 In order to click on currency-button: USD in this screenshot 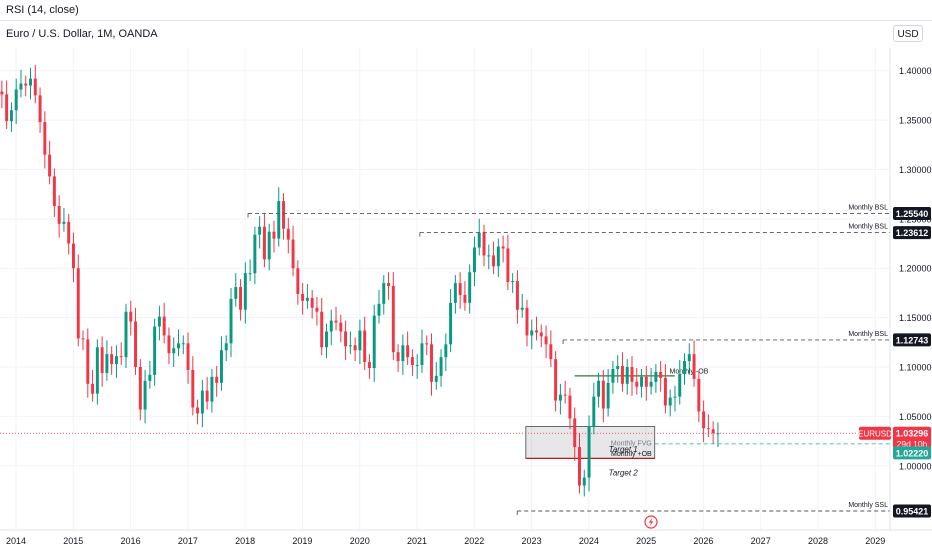, I will do `click(908, 33)`.